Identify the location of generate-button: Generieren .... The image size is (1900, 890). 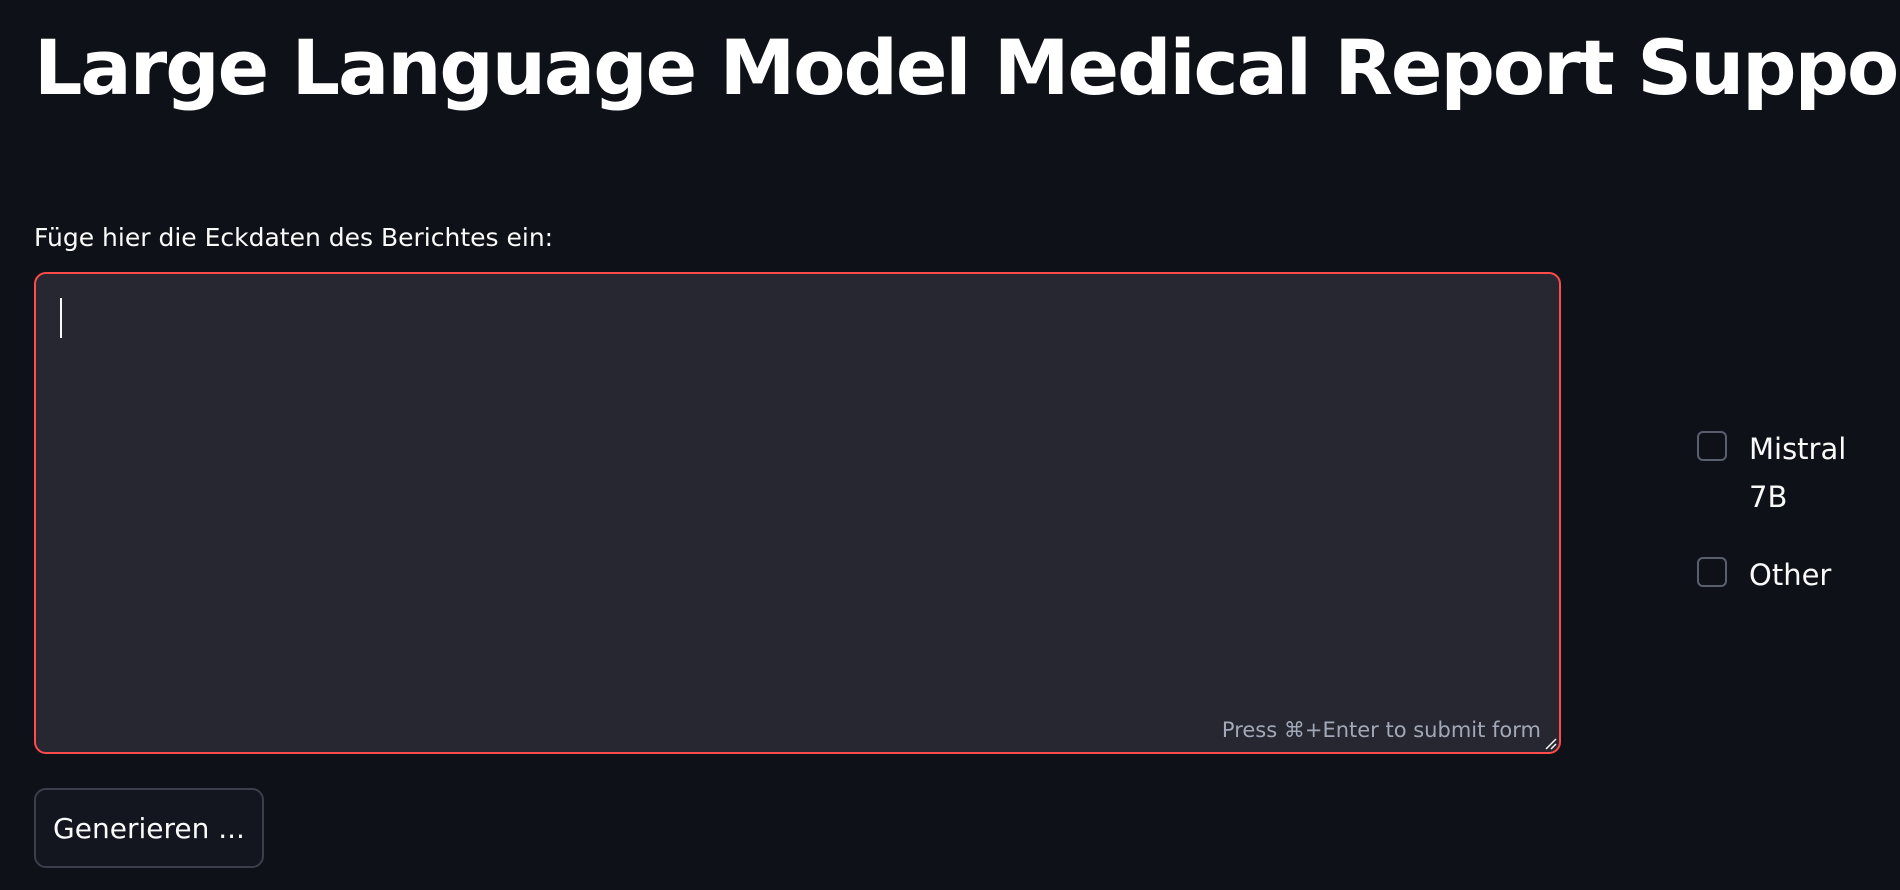
(149, 828).